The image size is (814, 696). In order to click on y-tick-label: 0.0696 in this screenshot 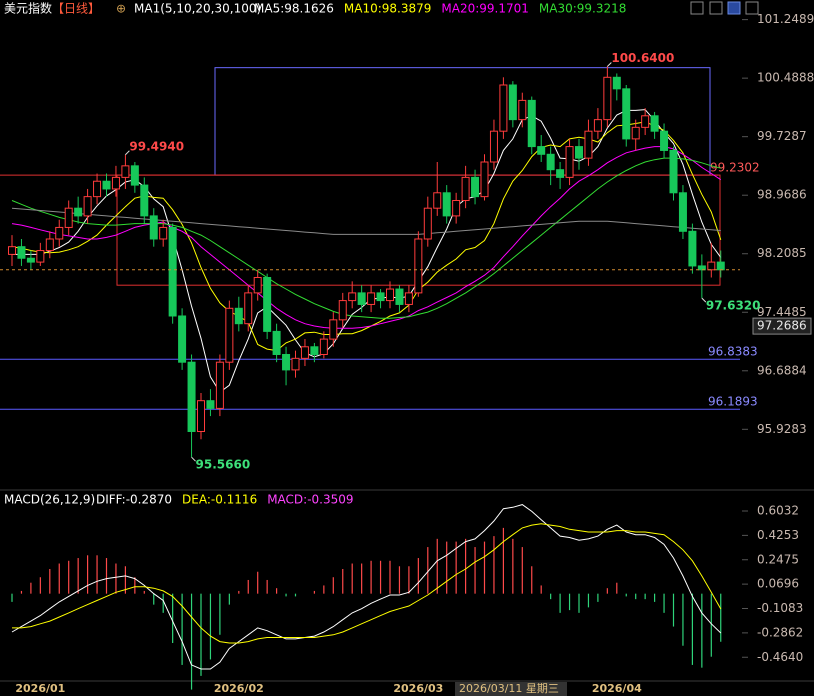, I will do `click(778, 584)`.